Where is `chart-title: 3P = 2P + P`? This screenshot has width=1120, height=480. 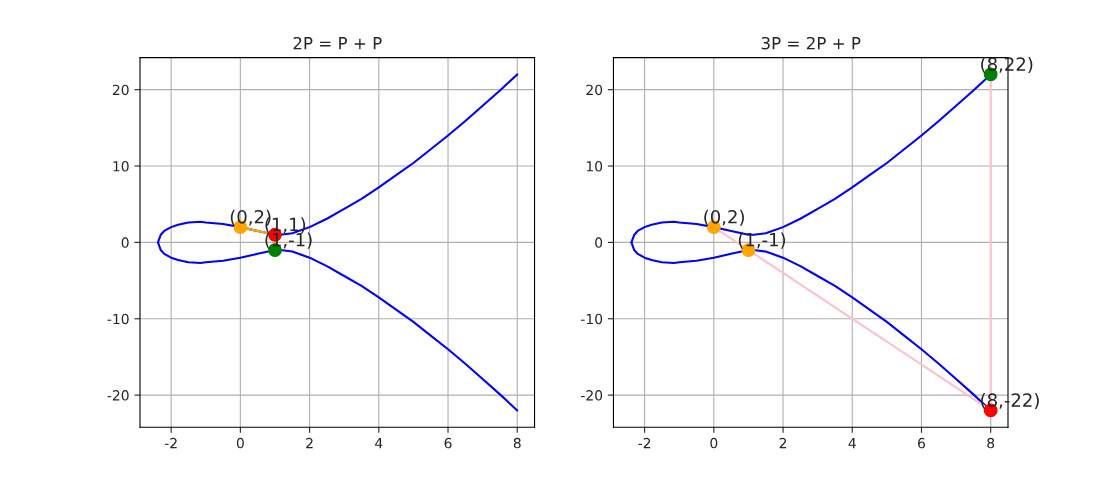 chart-title: 3P = 2P + P is located at coordinates (811, 43).